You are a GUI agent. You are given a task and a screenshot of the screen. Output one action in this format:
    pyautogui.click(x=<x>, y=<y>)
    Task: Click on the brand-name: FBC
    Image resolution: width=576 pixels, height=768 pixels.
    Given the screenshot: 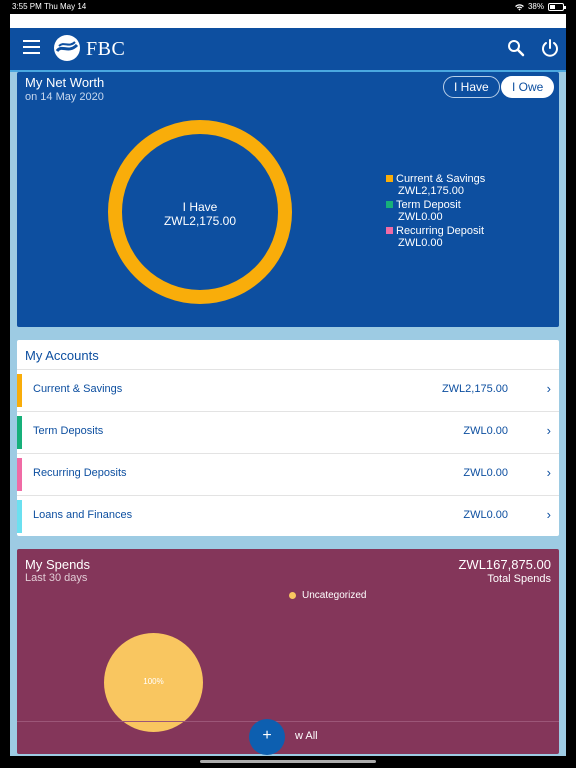 What is the action you would take?
    pyautogui.click(x=106, y=49)
    